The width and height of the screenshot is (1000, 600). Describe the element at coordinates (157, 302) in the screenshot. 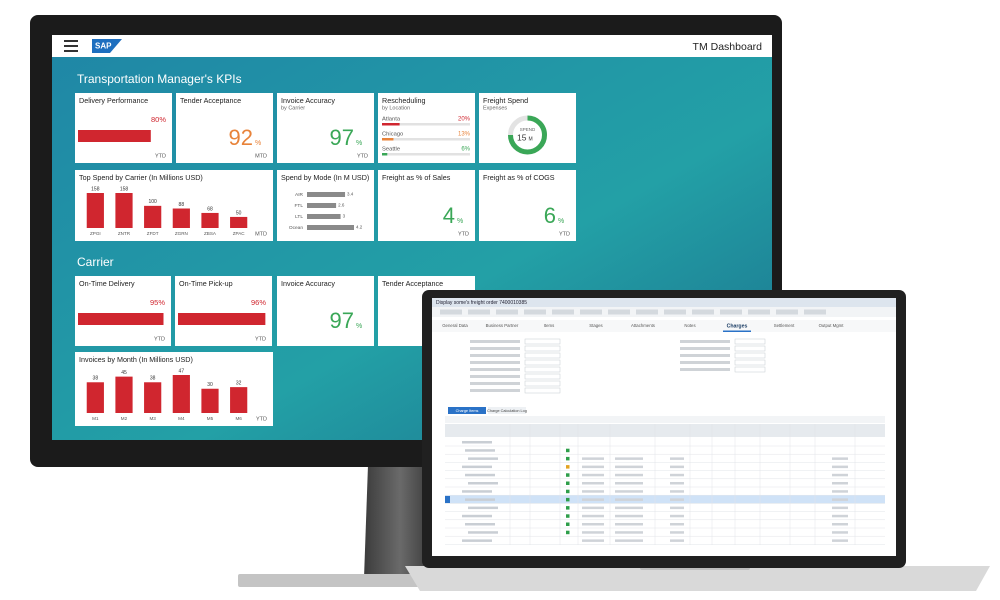

I see `kpi-value: 95%` at that location.